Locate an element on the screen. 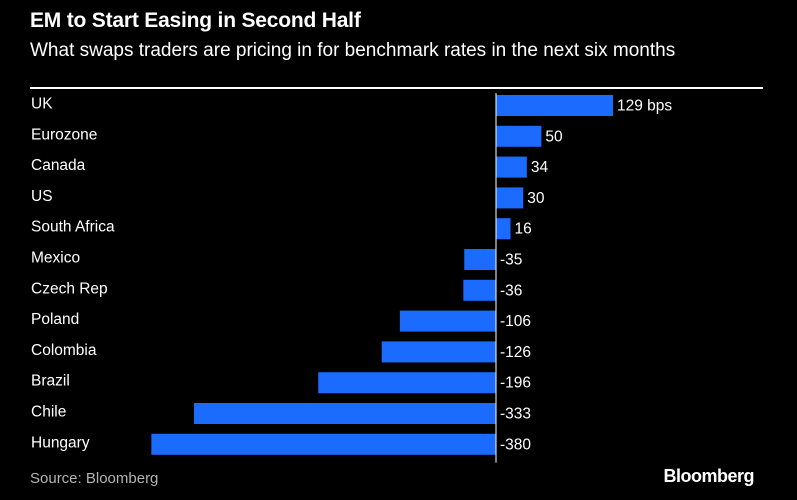 Image resolution: width=797 pixels, height=500 pixels. bar-chile is located at coordinates (344, 413).